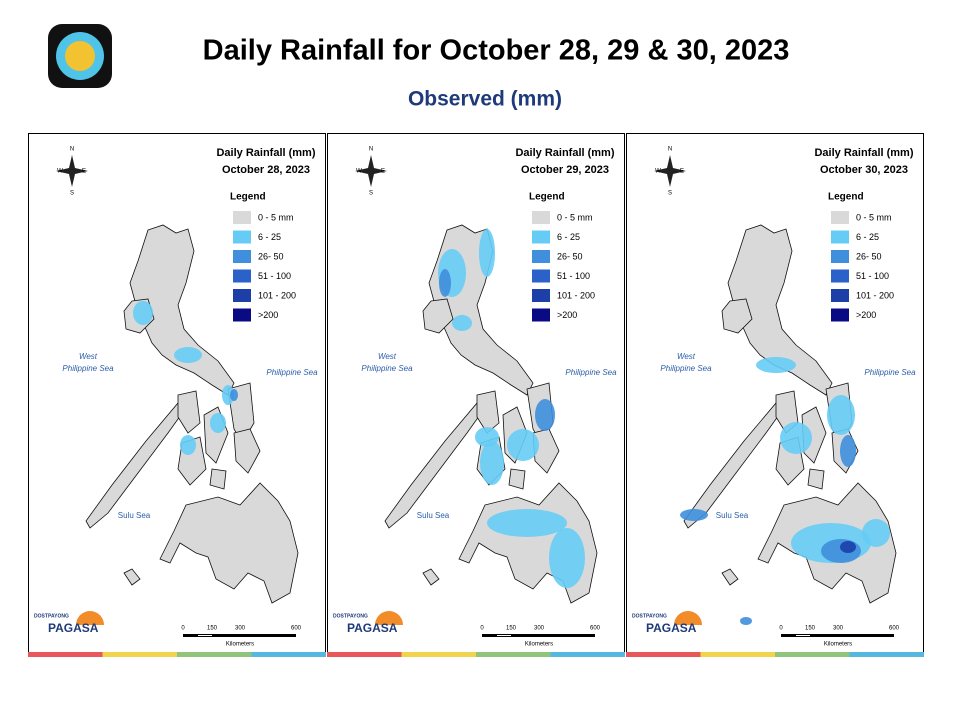 Image resolution: width=960 pixels, height=725 pixels. Describe the element at coordinates (504, 635) in the screenshot. I see `scale-bar-gap` at that location.